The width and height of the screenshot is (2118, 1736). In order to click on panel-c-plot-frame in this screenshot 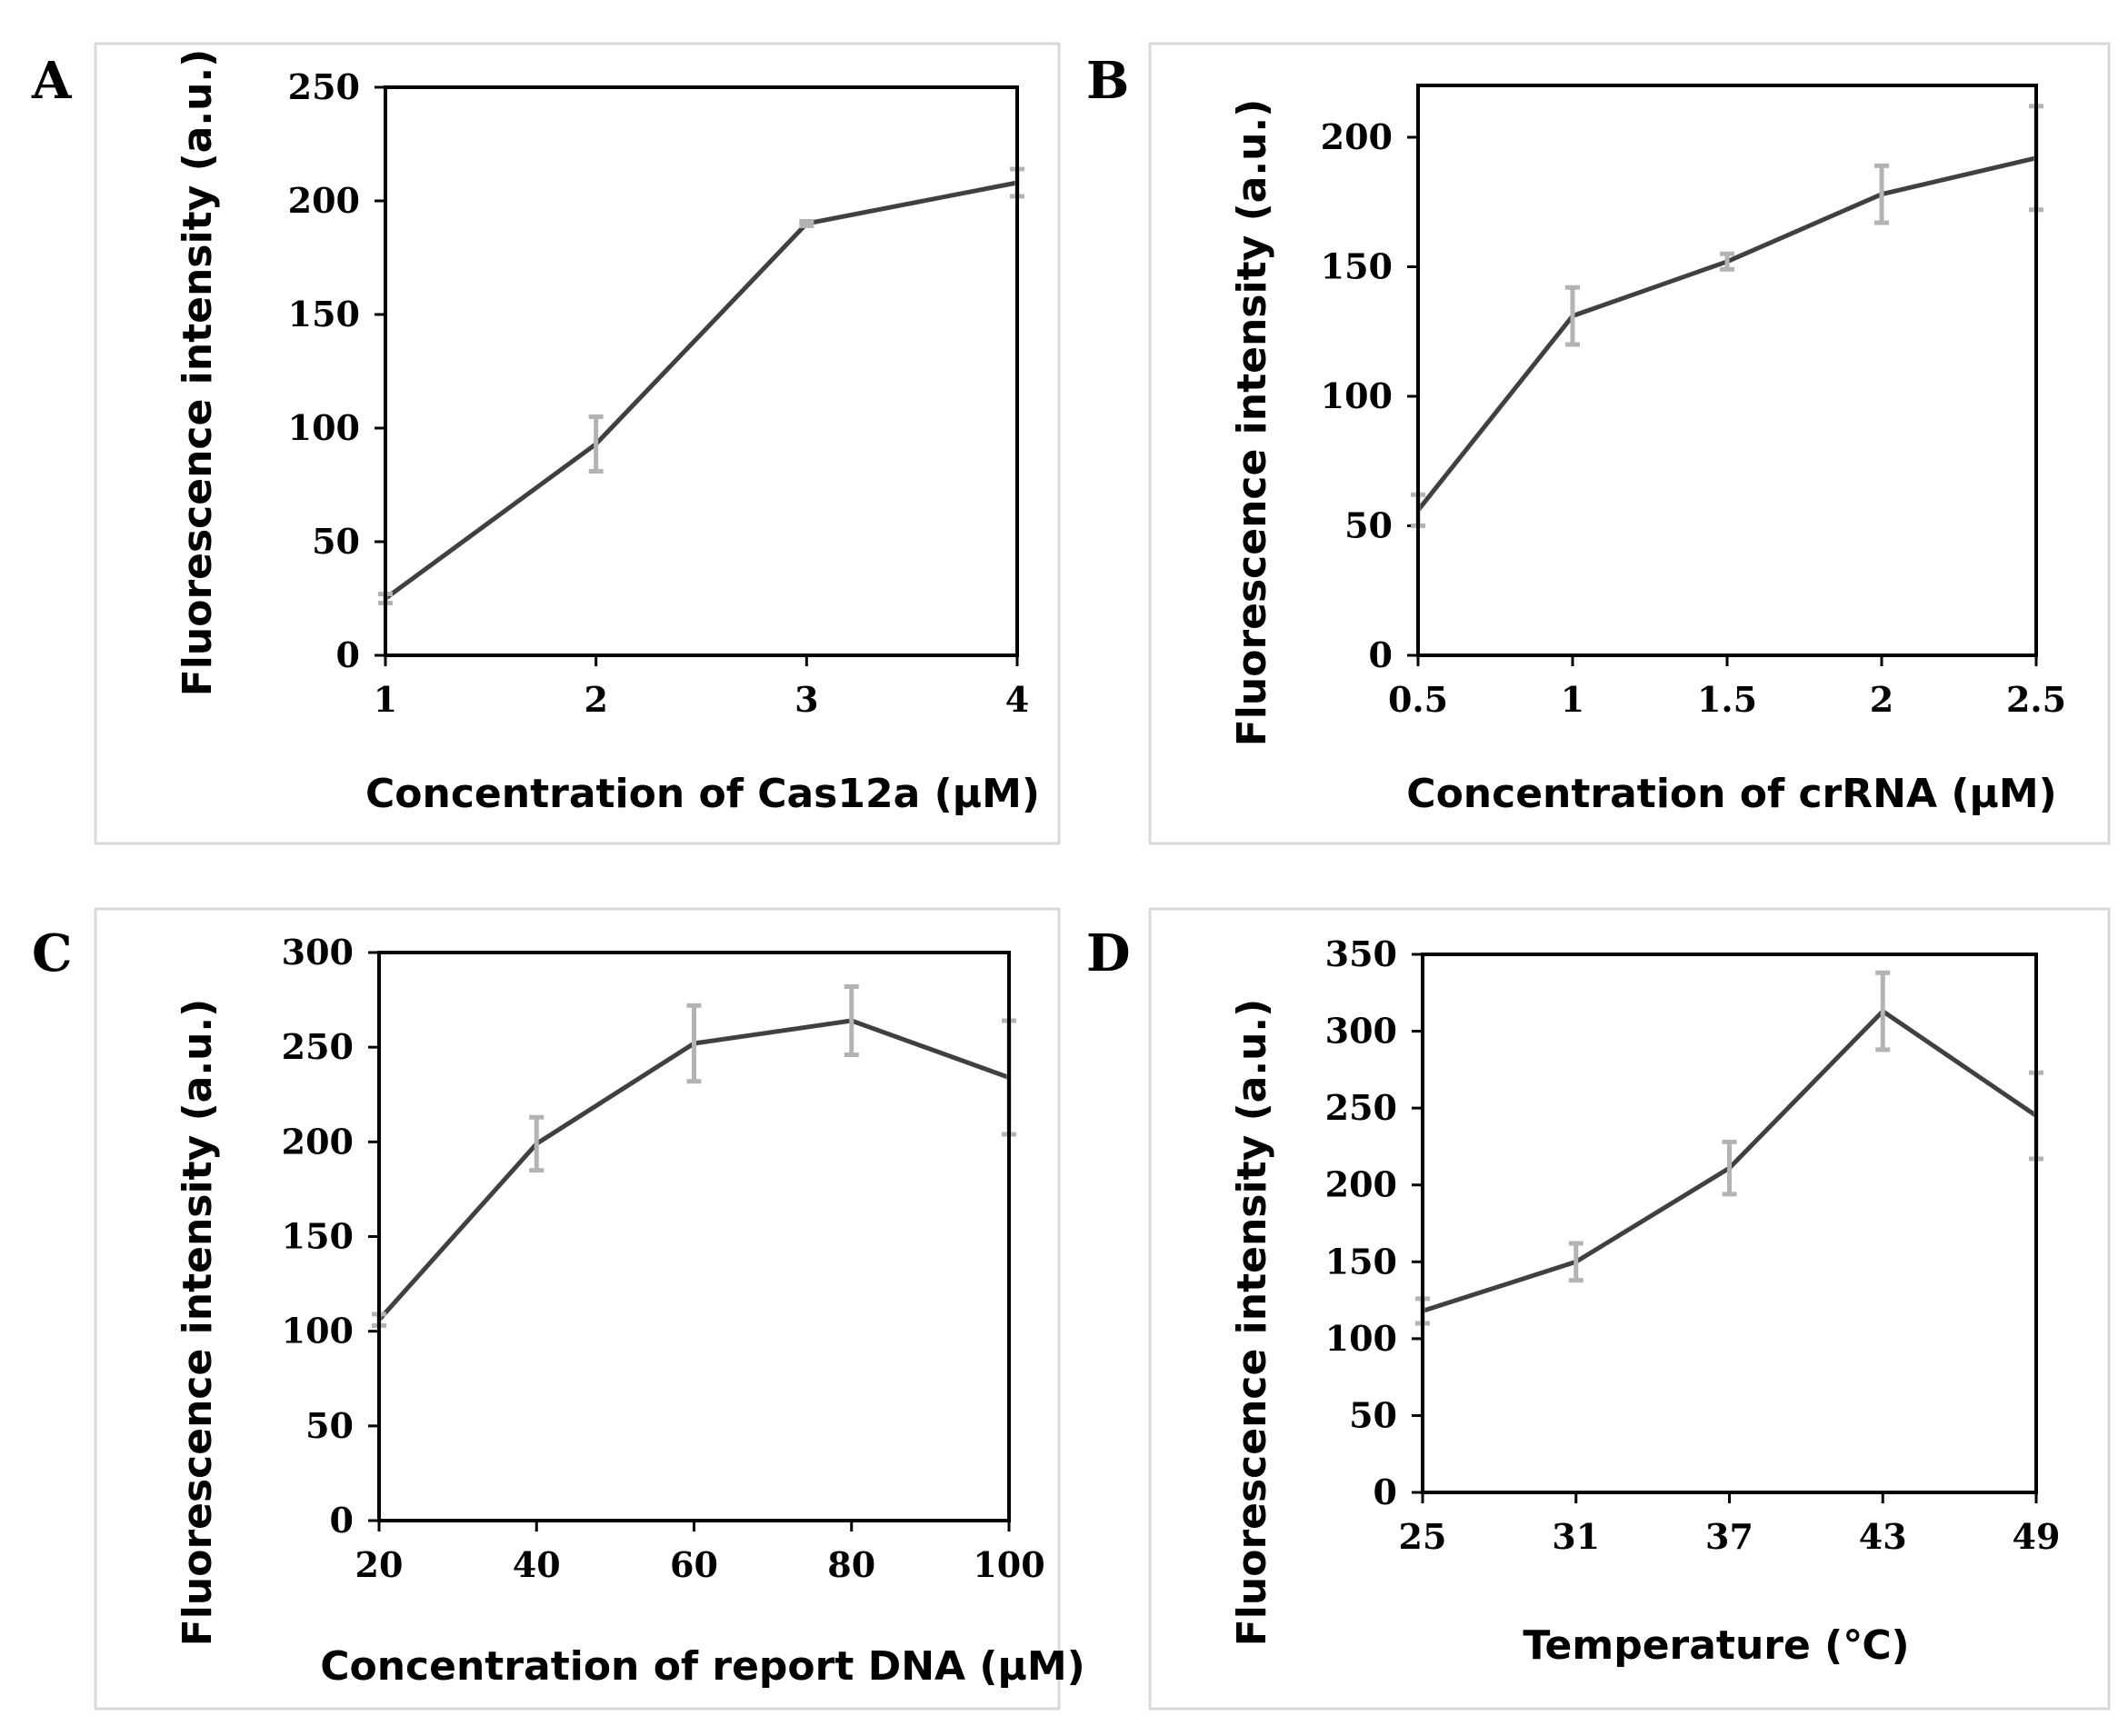, I will do `click(694, 1237)`.